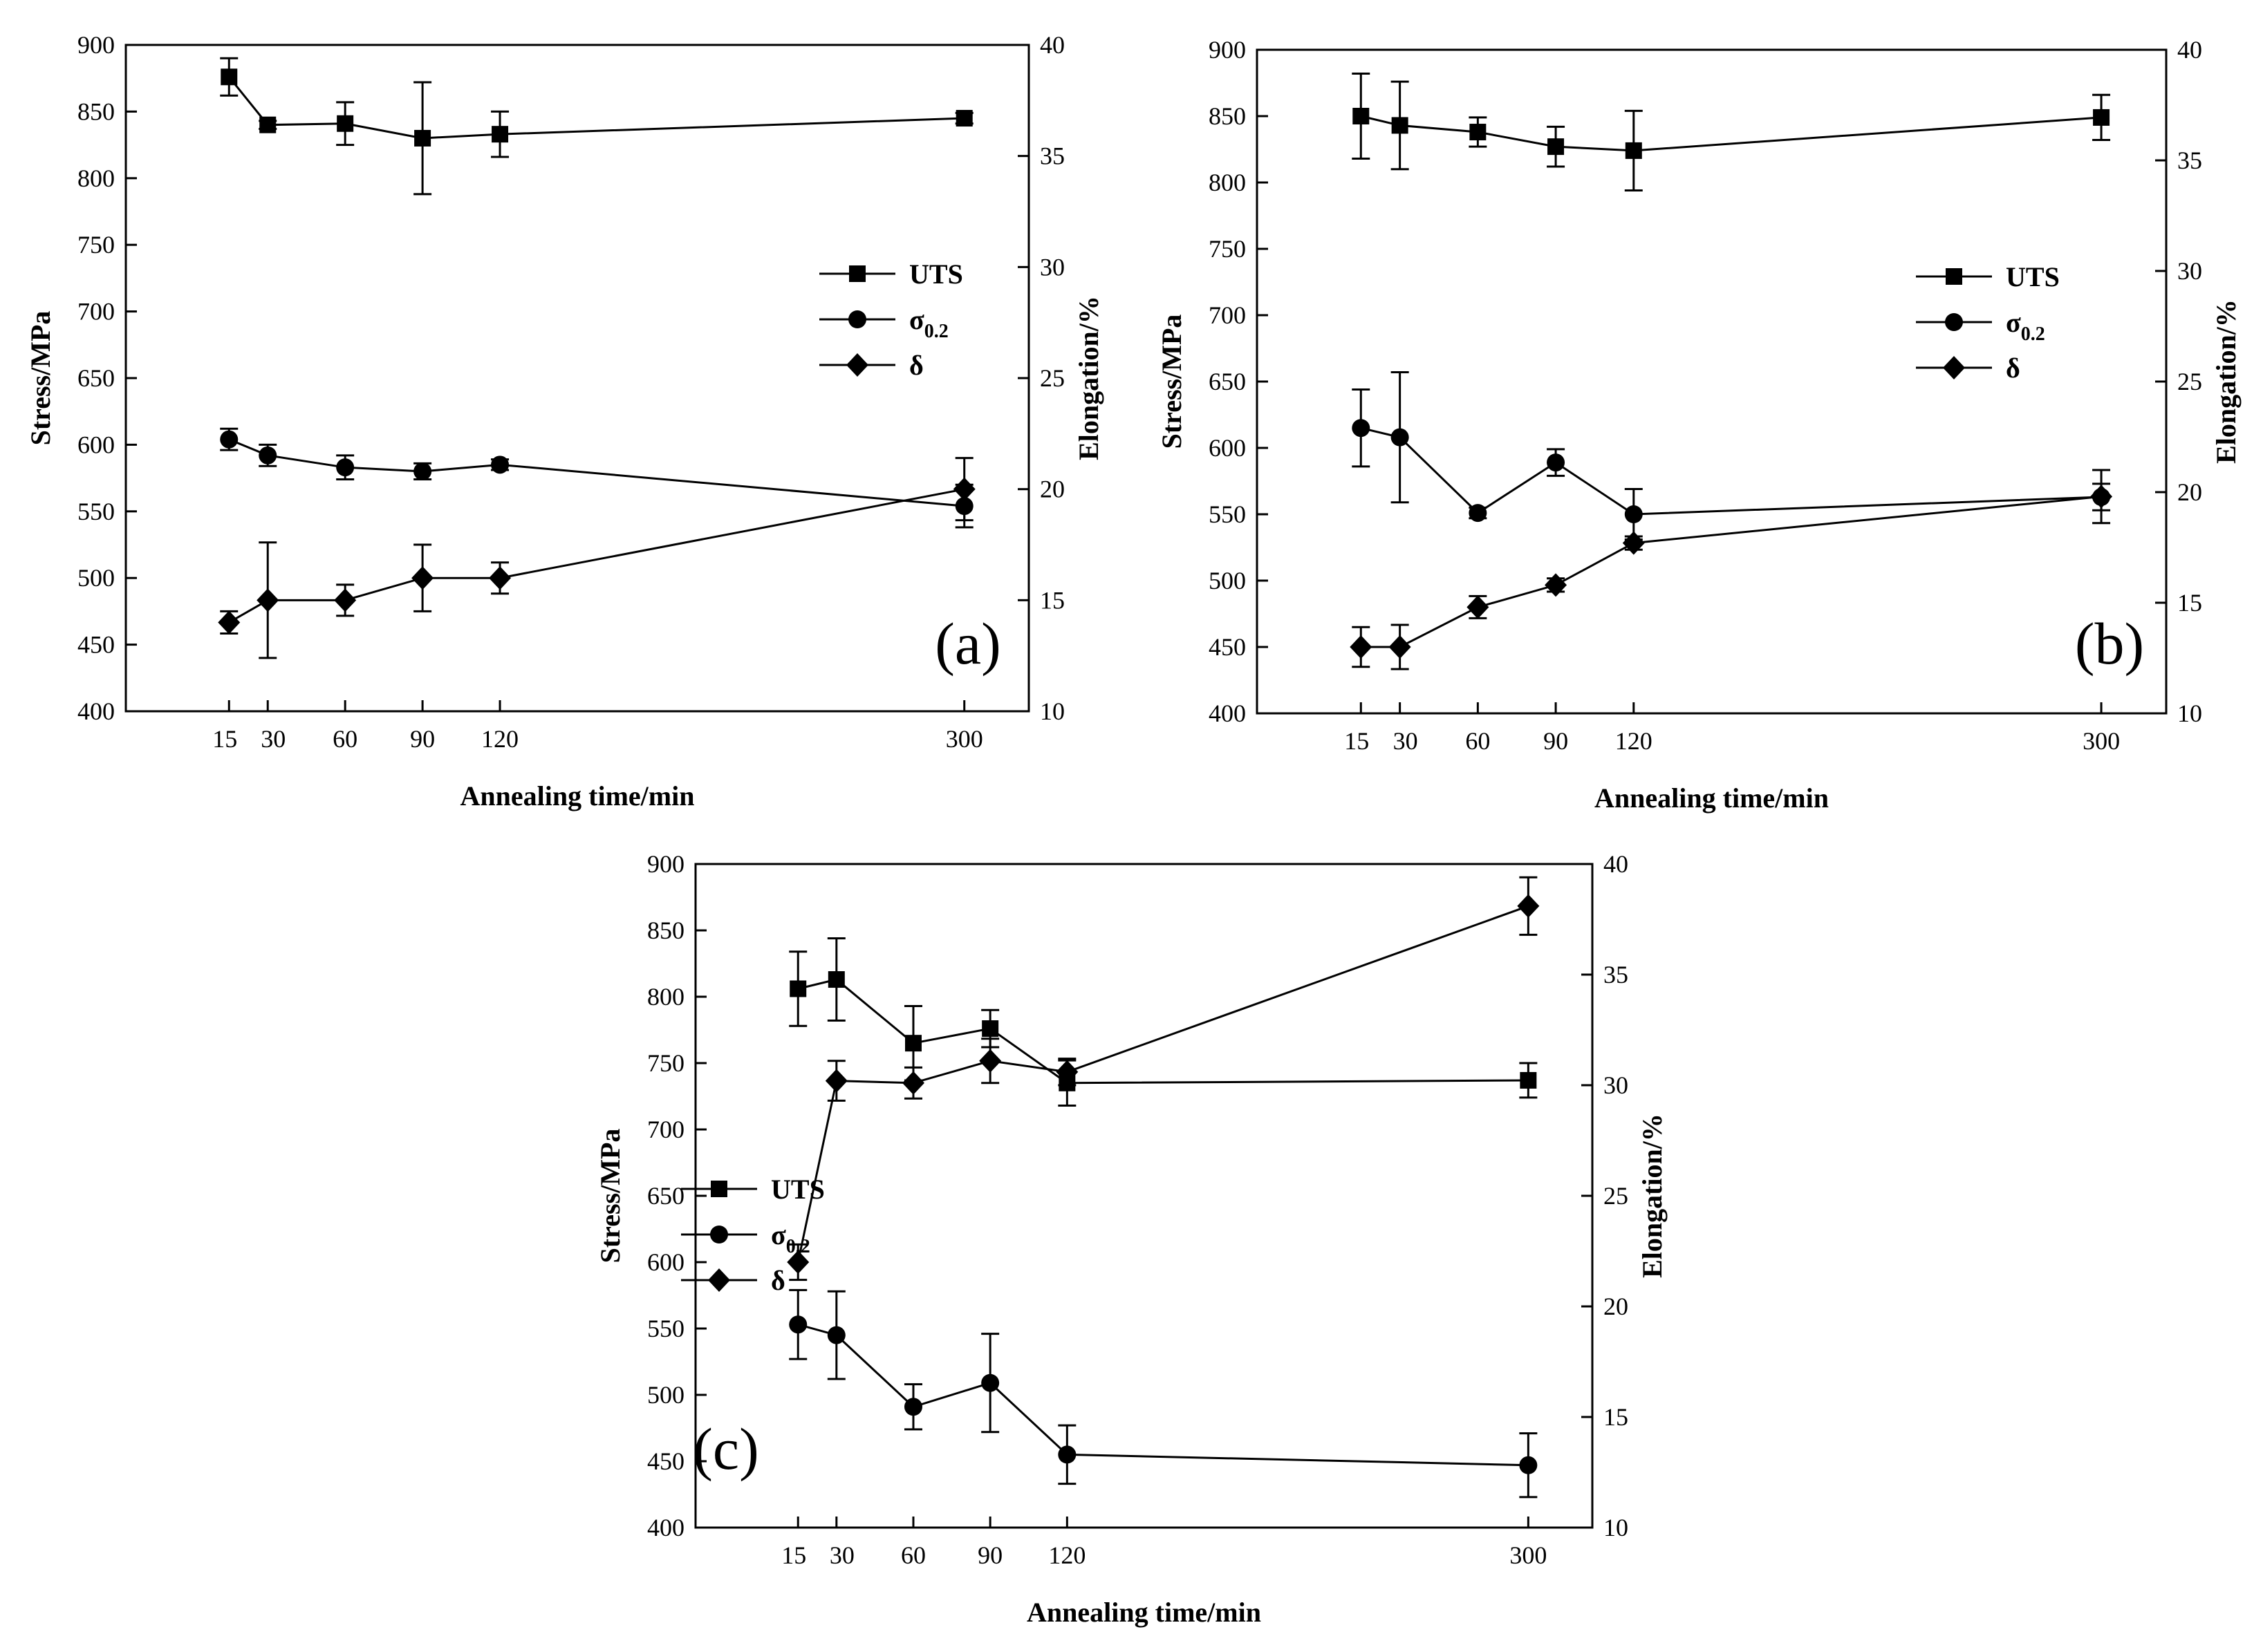 This screenshot has height=1652, width=2263. Describe the element at coordinates (1954, 367) in the screenshot. I see `legend-marker-delta` at that location.